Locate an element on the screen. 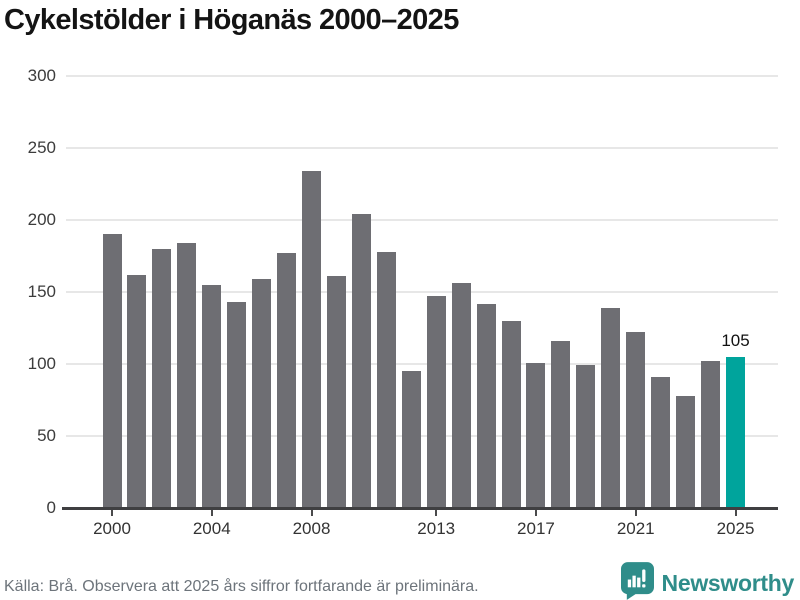 This screenshot has height=600, width=800. x-axis-tick-2025 is located at coordinates (735, 513).